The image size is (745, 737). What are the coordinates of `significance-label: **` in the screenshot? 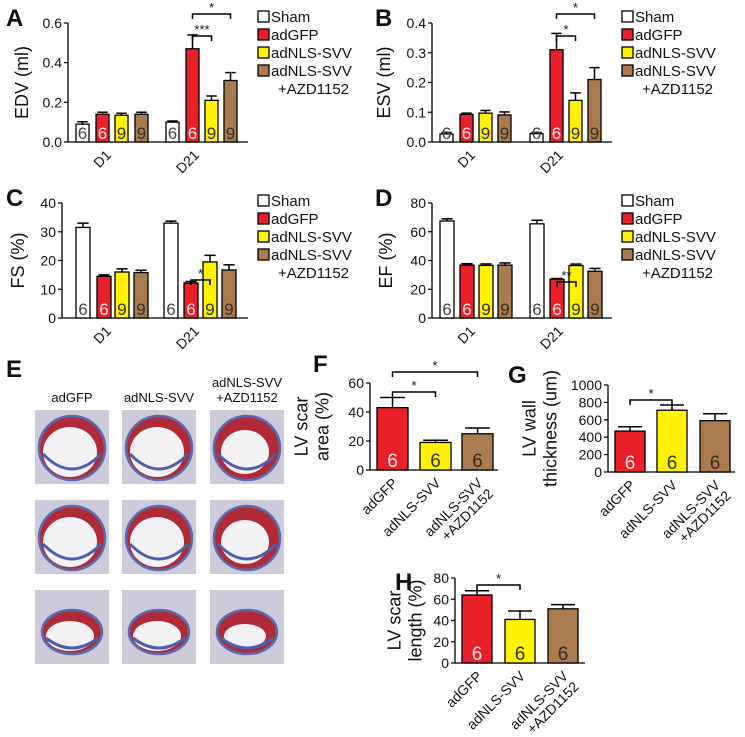 It's located at (566, 275).